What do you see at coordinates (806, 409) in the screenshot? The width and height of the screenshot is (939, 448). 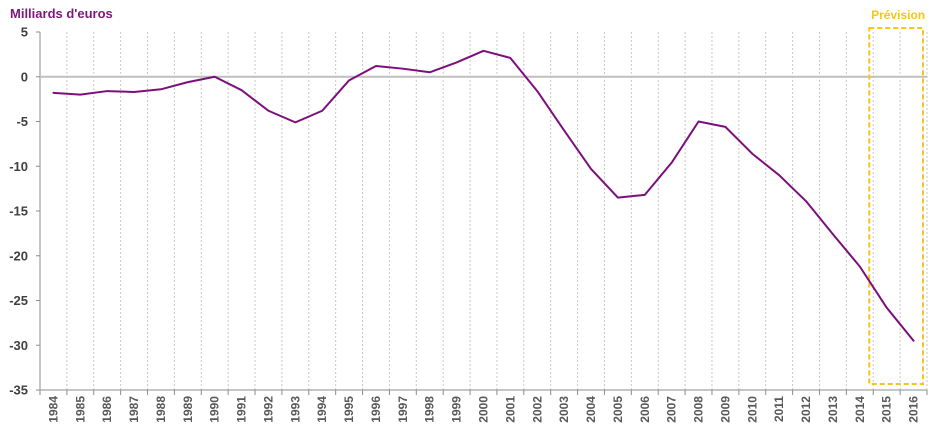 I see `x-tick-label-2012: 2012` at bounding box center [806, 409].